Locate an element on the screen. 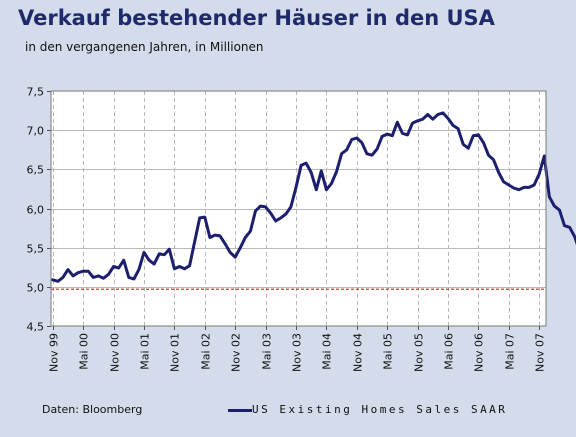 The width and height of the screenshot is (576, 437). y-tick-label: 7,5 is located at coordinates (36, 92).